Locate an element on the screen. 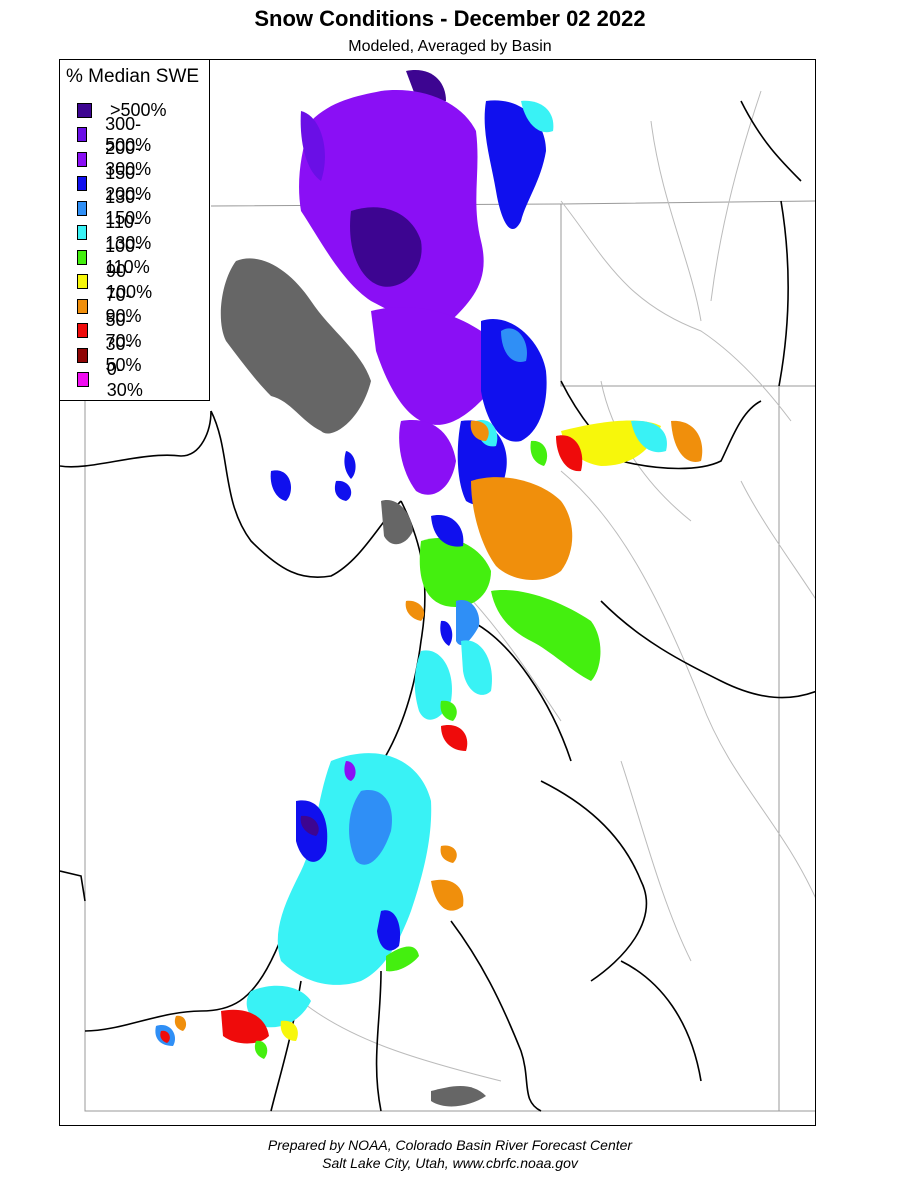 This screenshot has width=900, height=1200. legend-item: 100-110% is located at coordinates (116, 256).